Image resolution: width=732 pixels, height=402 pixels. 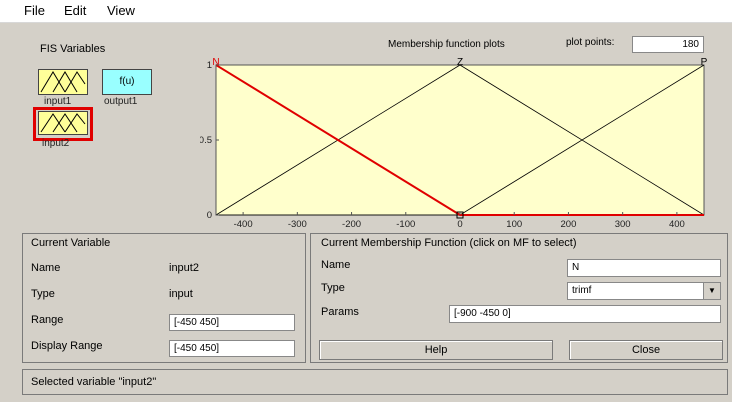 I want to click on mf-name-input: N, so click(x=644, y=268).